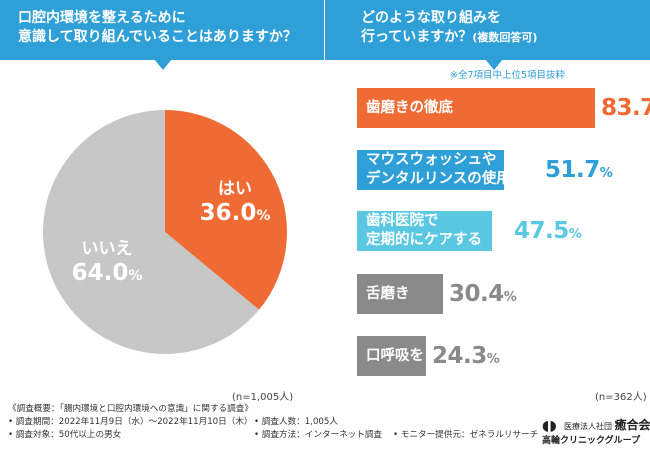 Image resolution: width=650 pixels, height=450 pixels. Describe the element at coordinates (107, 249) in the screenshot. I see `pie-label-no-text: いいえ` at that location.